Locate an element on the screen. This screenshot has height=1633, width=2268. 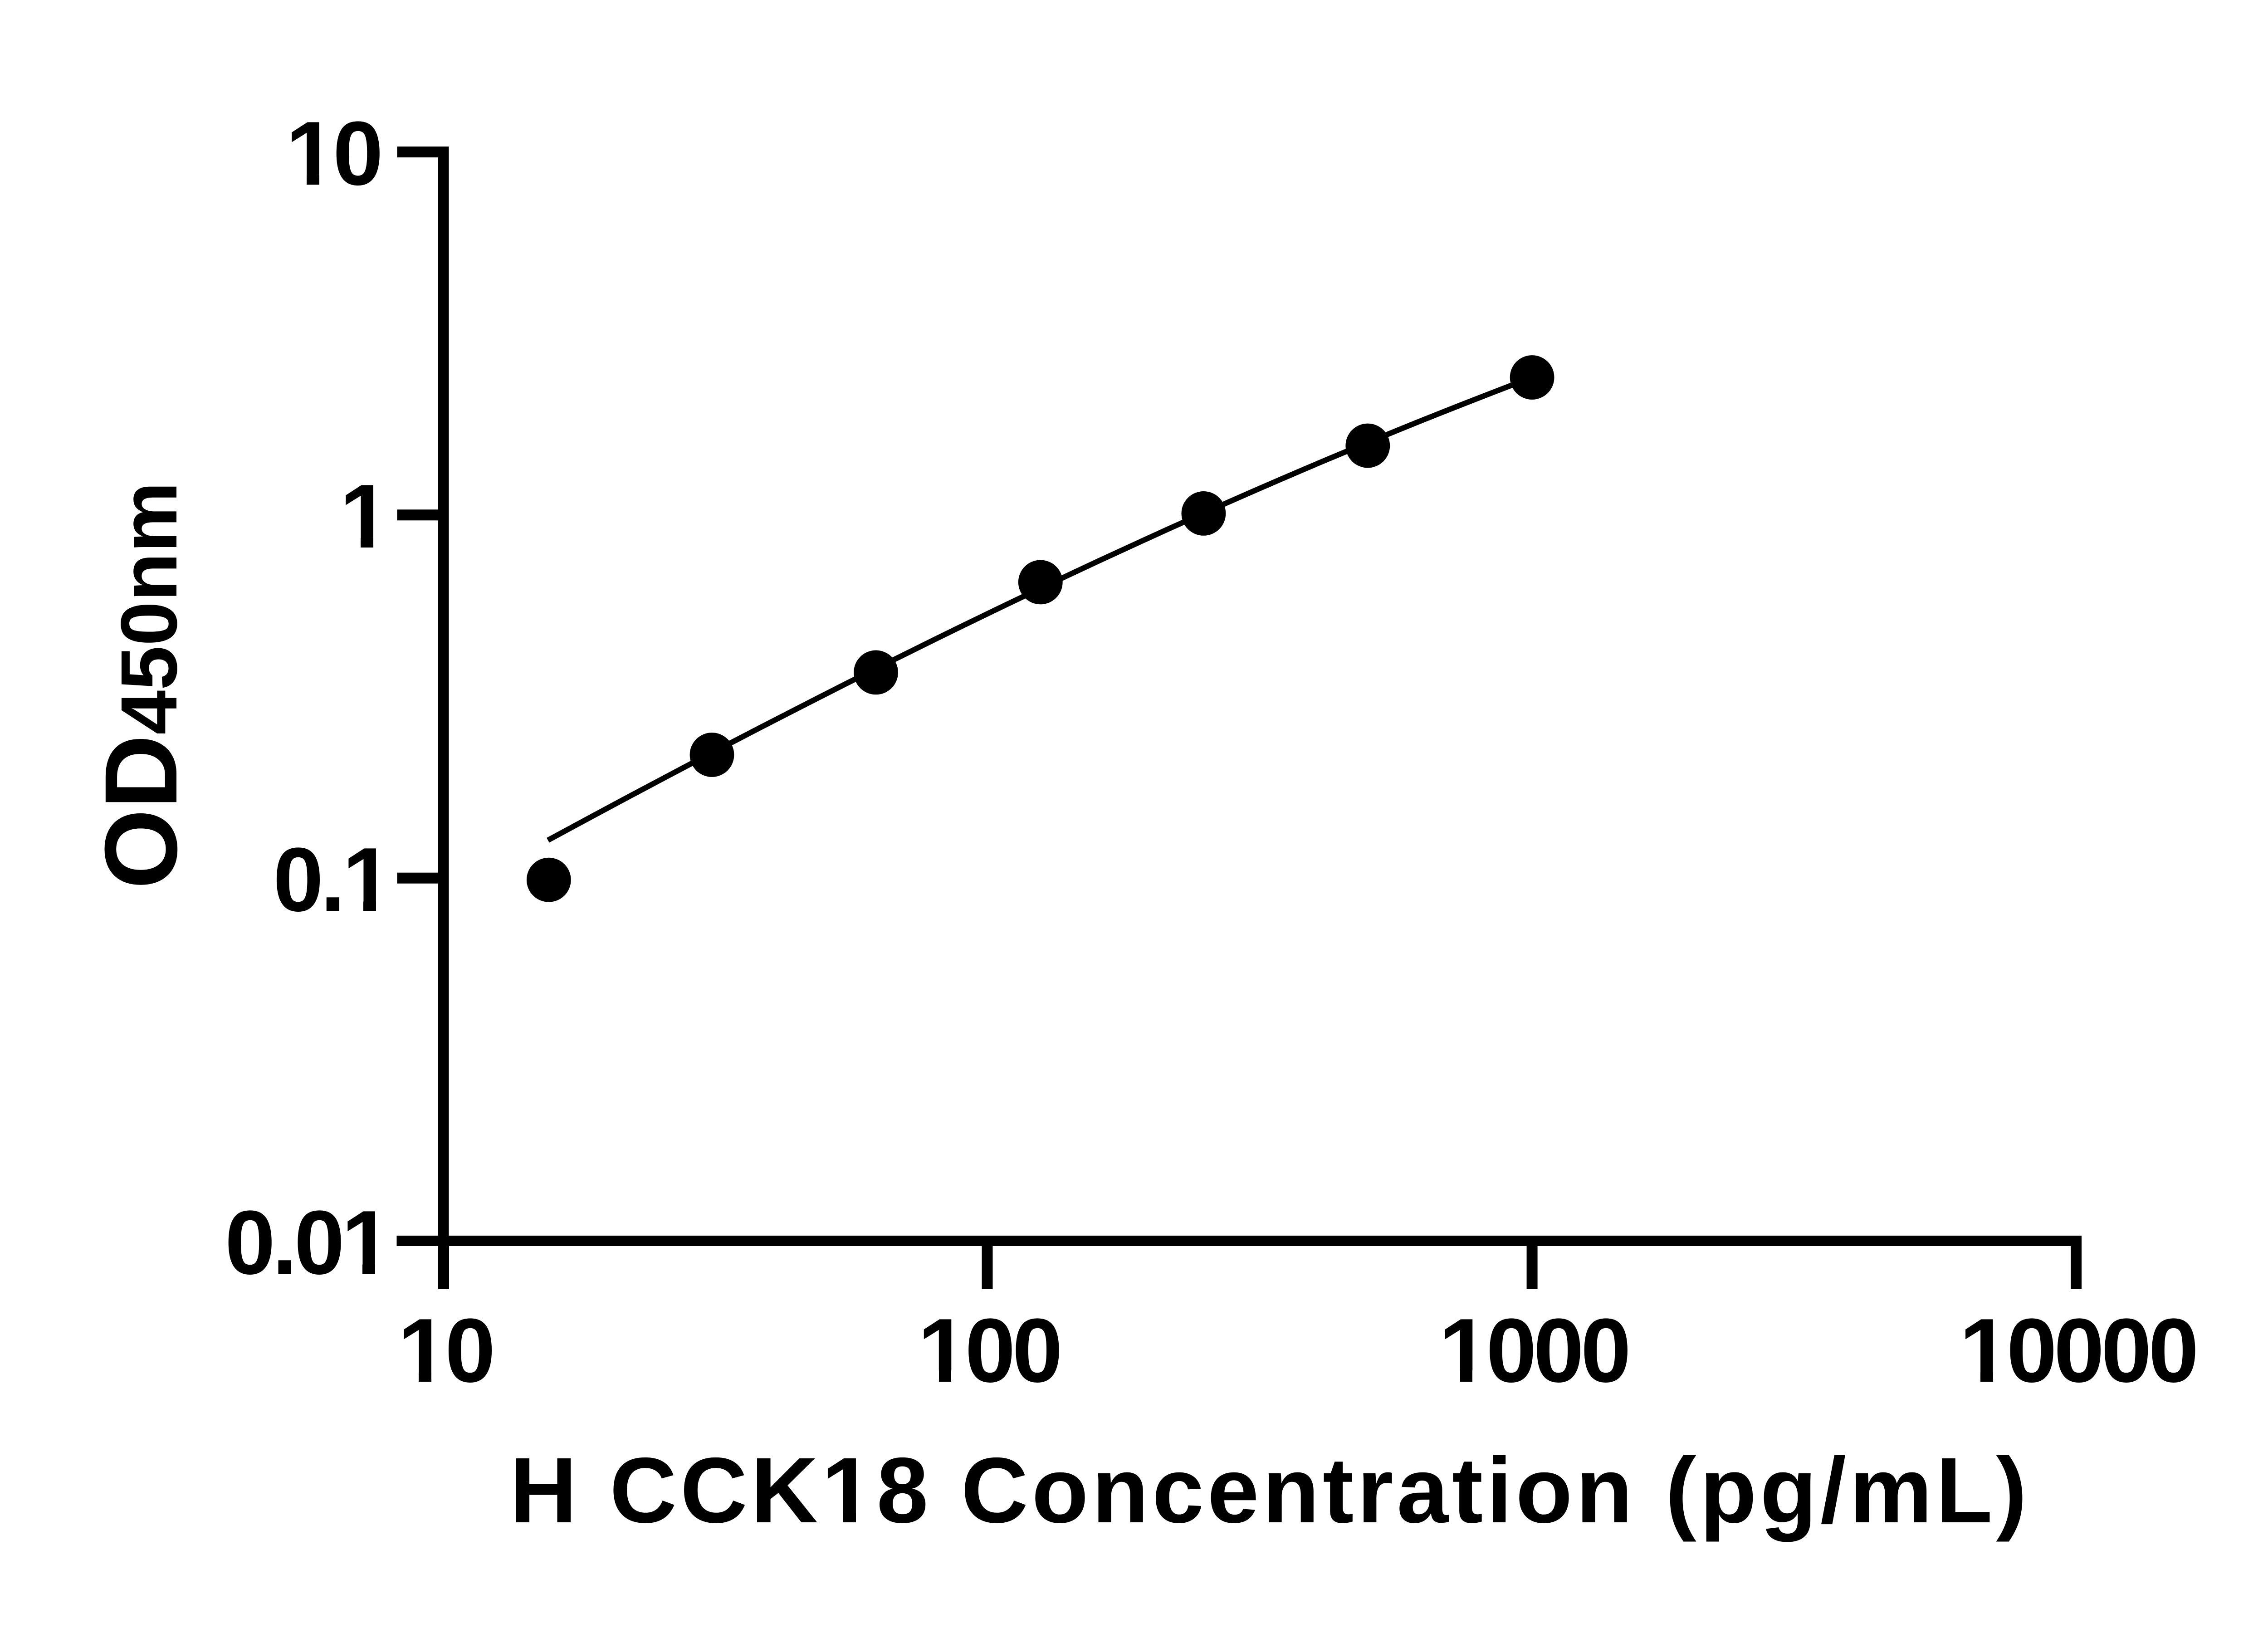
svg-text: 0.1 is located at coordinates (332, 879).